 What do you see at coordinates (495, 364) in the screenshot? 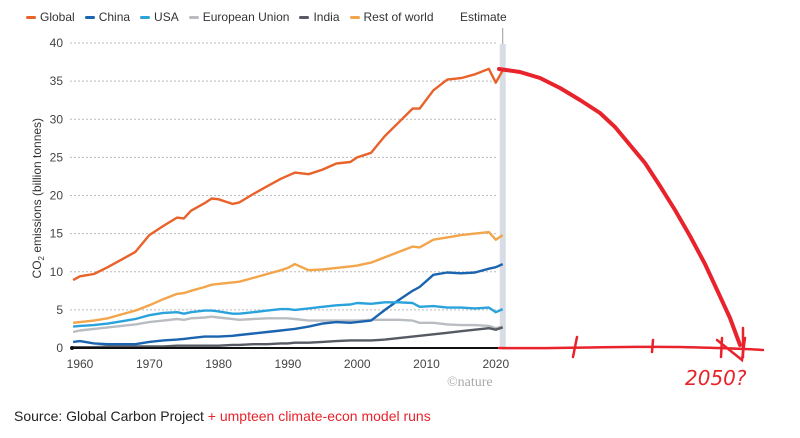
I see `x-tick-label: 2020` at bounding box center [495, 364].